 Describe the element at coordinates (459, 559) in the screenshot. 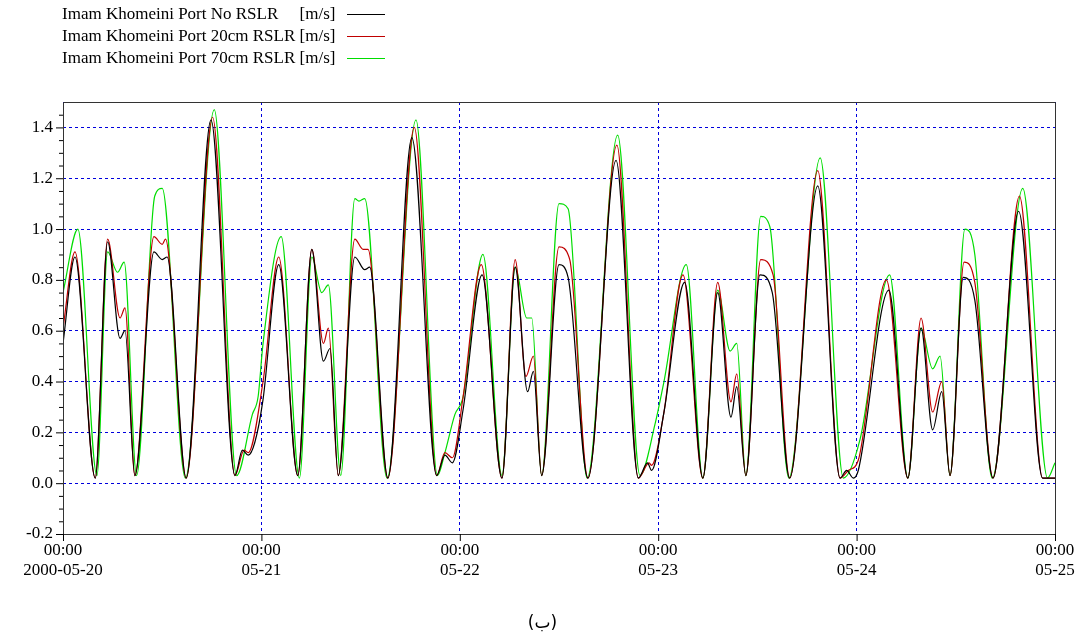

I see `x-tick-label: 00:00 05-22` at that location.